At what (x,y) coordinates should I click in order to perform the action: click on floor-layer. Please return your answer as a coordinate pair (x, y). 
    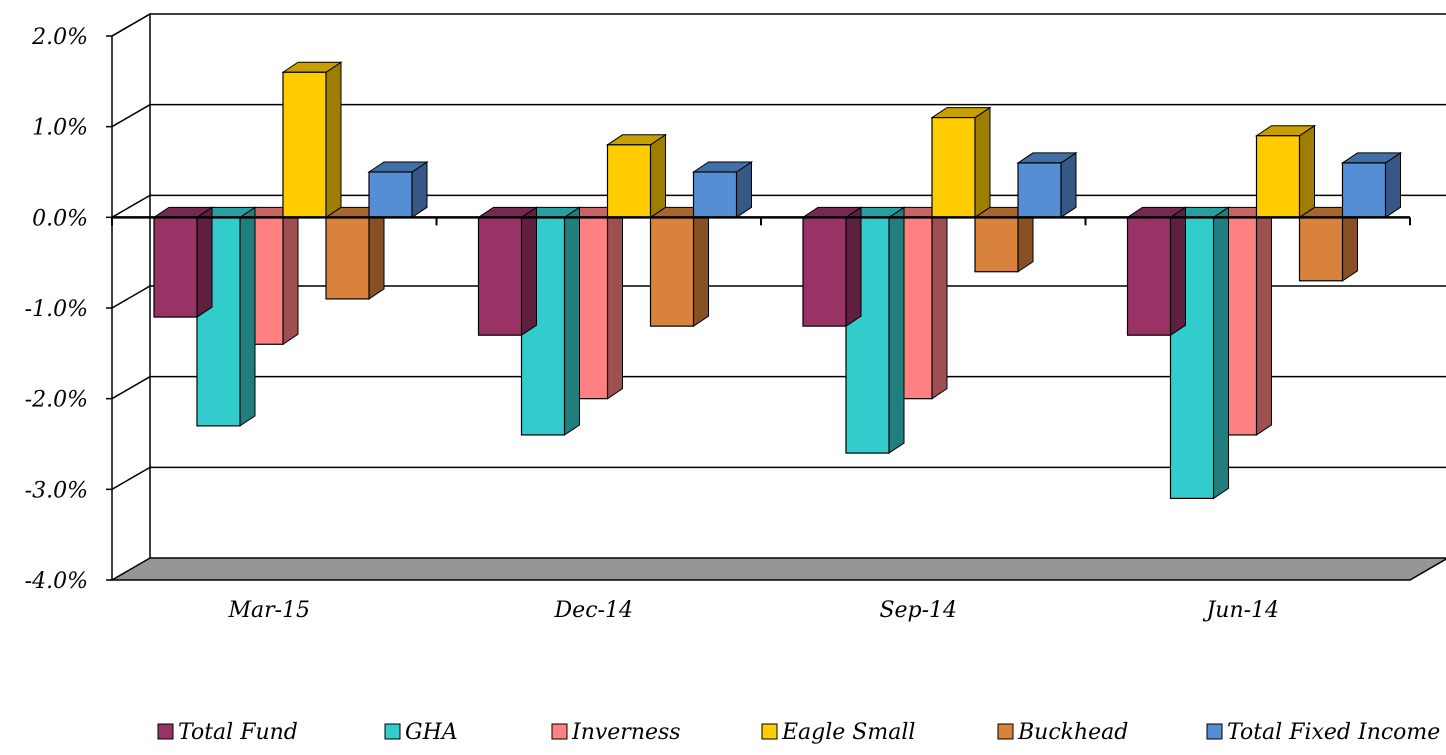
    Looking at the image, I should click on (777, 569).